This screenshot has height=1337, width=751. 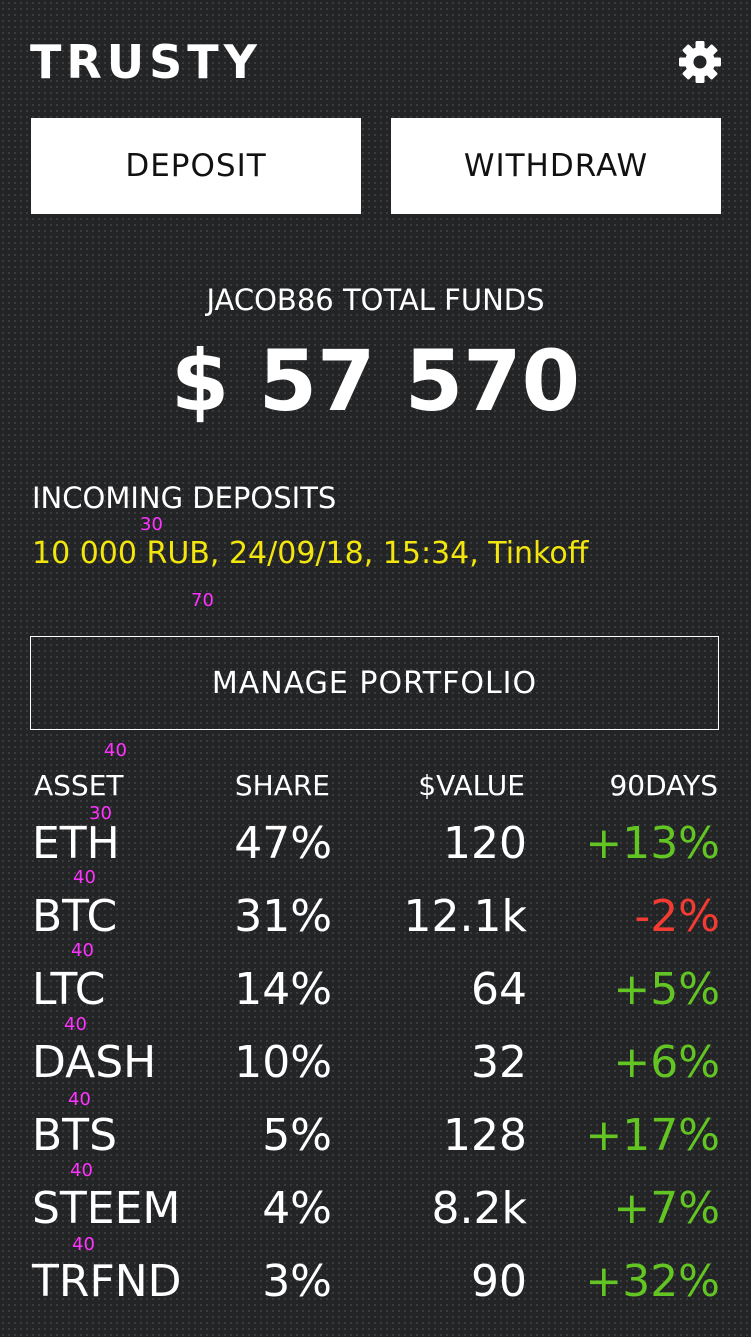 What do you see at coordinates (677, 916) in the screenshot?
I see `asset-change: -2%` at bounding box center [677, 916].